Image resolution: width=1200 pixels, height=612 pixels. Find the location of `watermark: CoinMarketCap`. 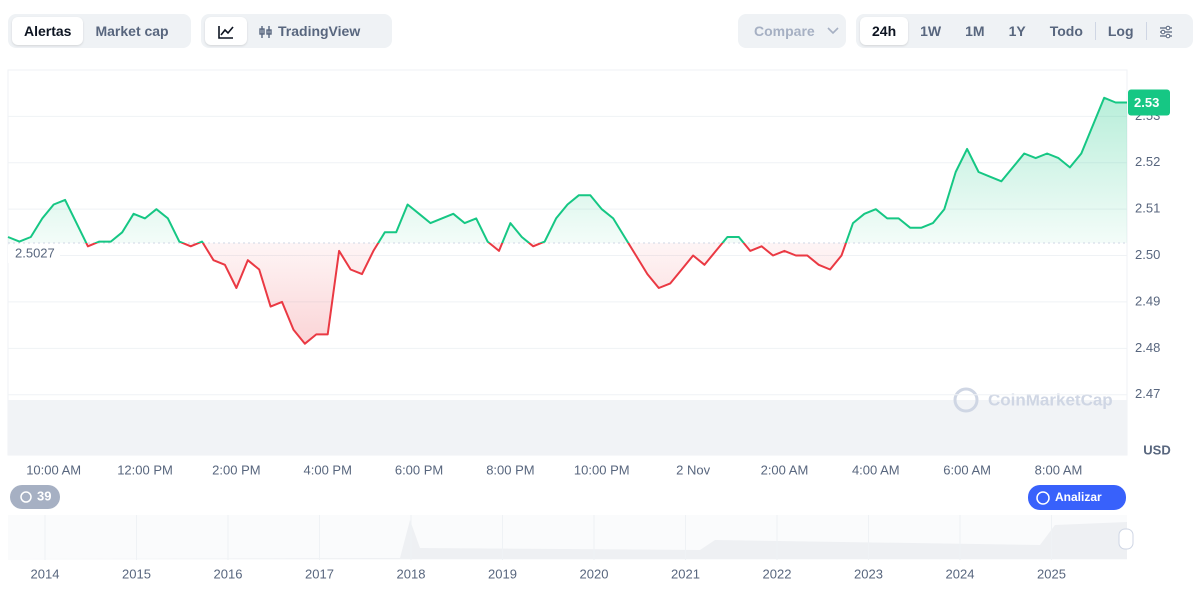

watermark: CoinMarketCap is located at coordinates (1050, 399).